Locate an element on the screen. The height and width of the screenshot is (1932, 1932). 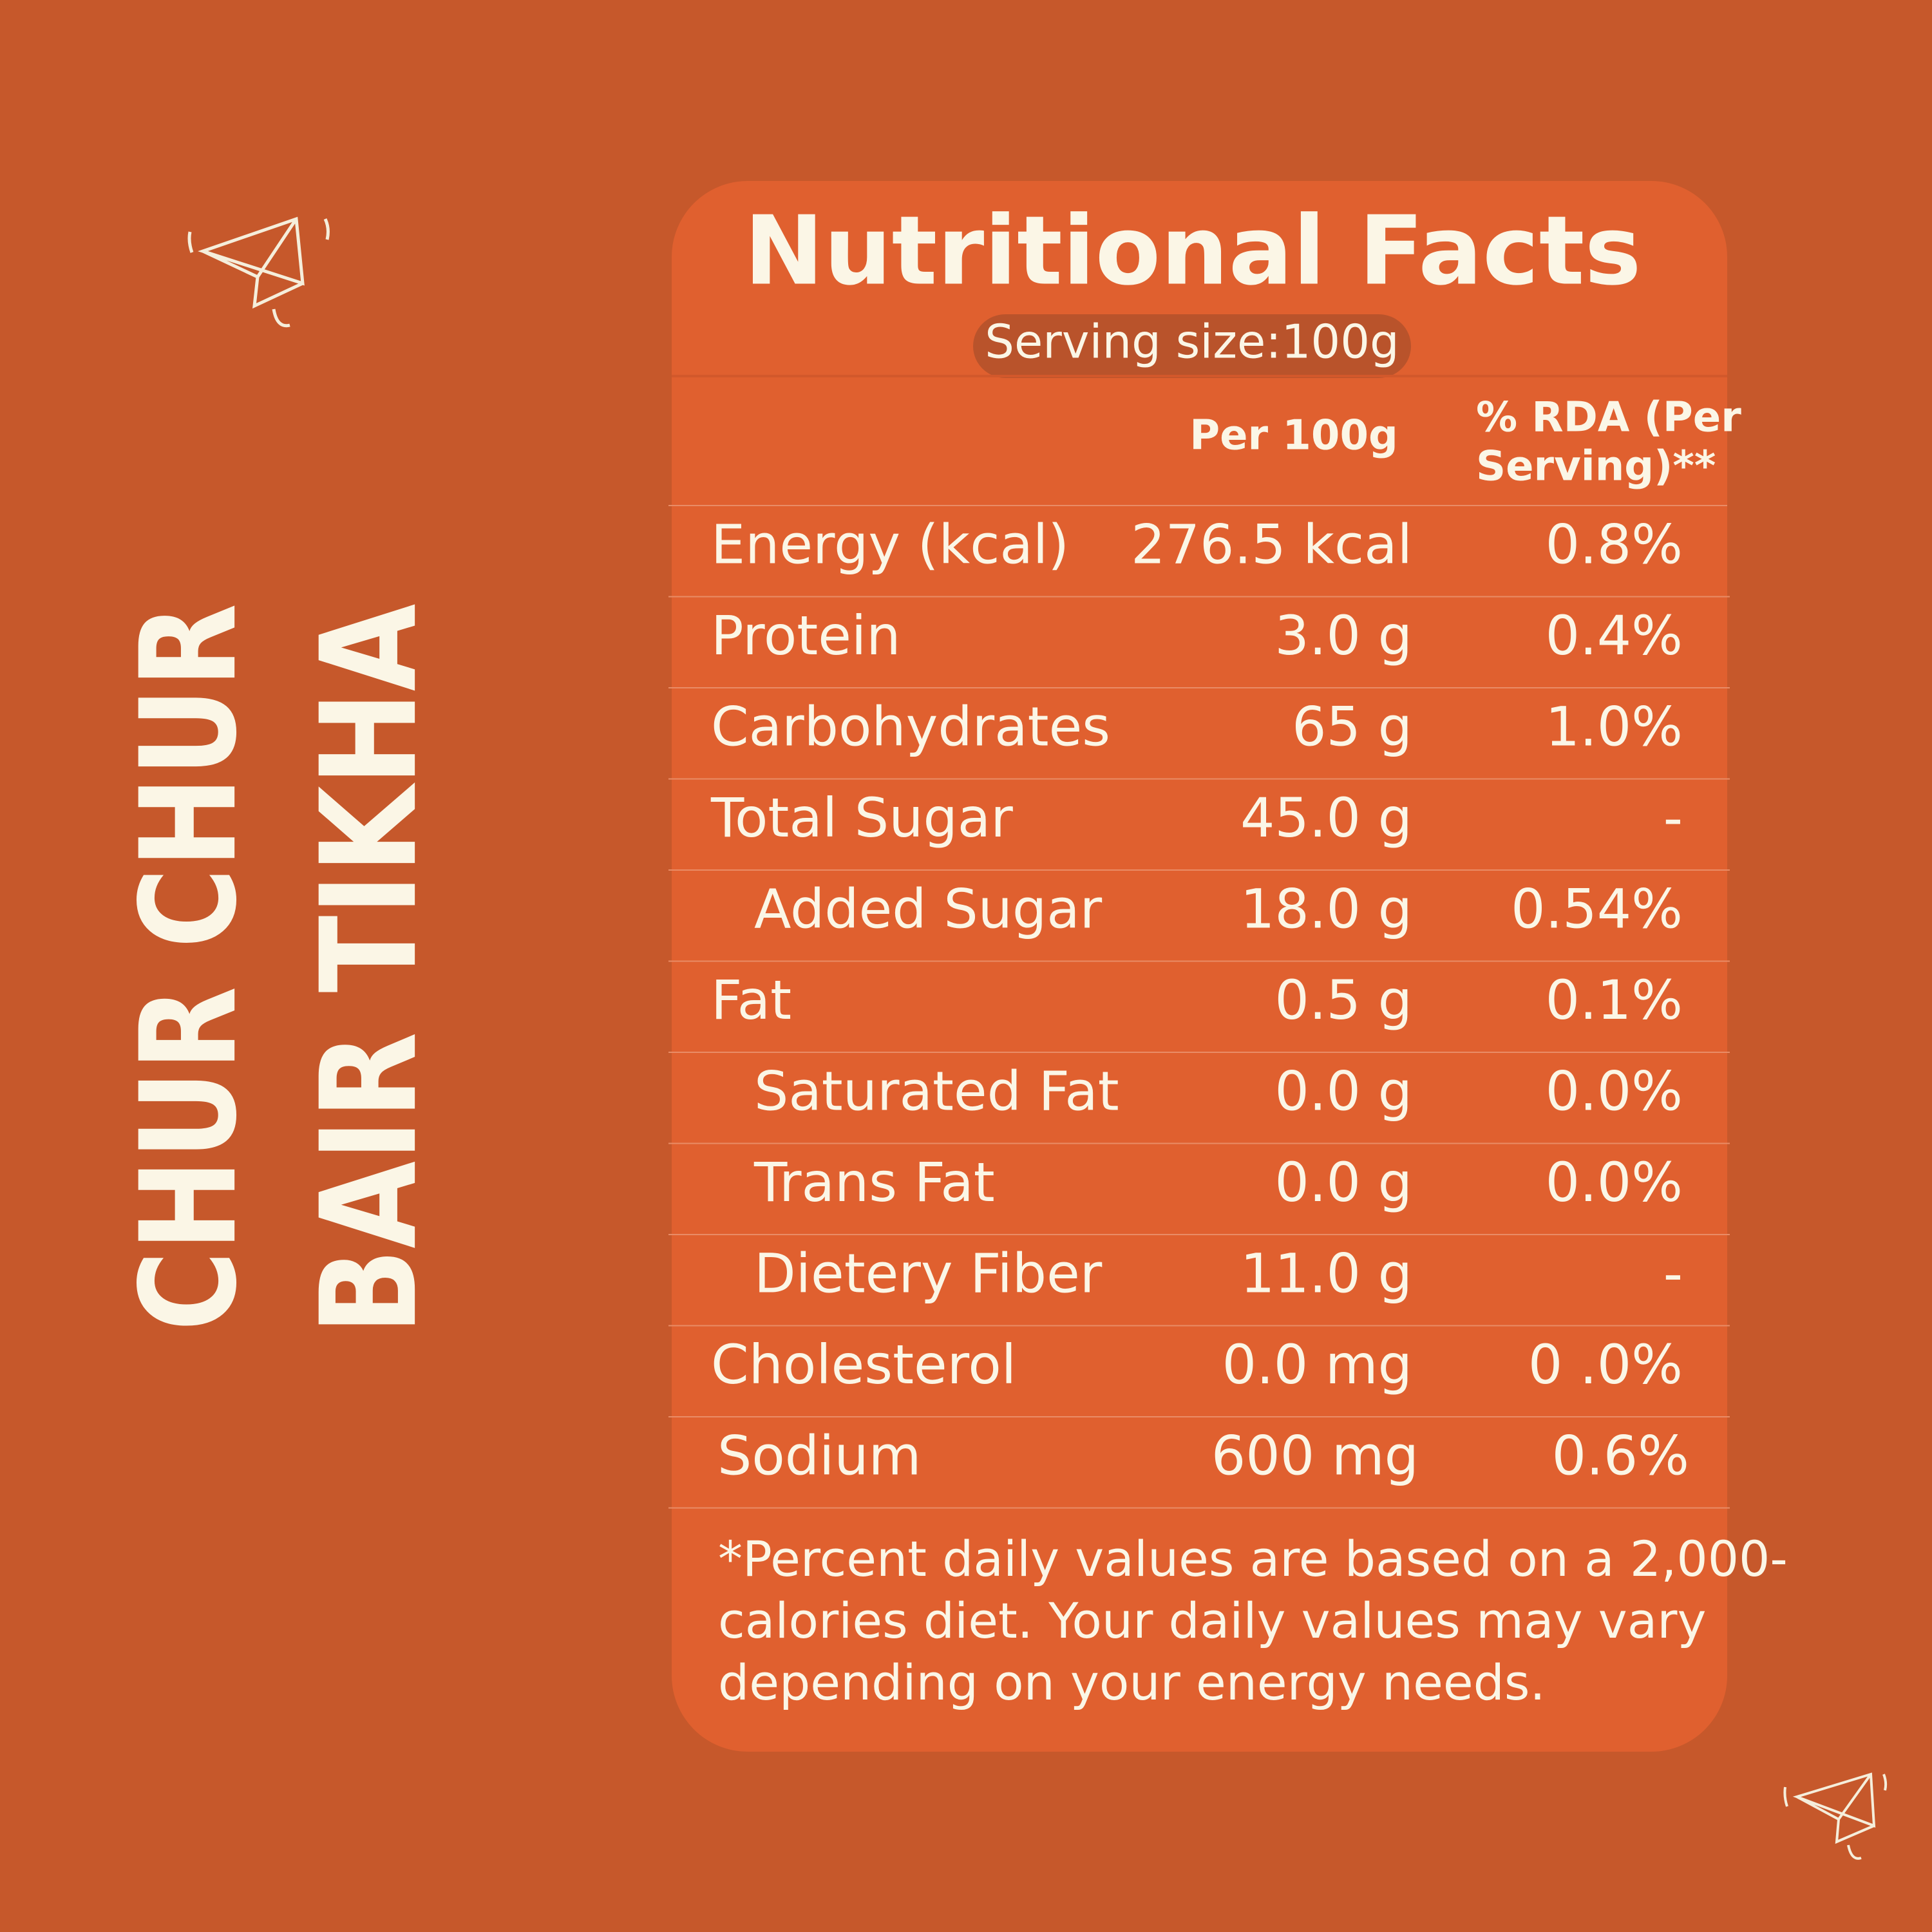
rda-value: 1.0% is located at coordinates (1614, 727).